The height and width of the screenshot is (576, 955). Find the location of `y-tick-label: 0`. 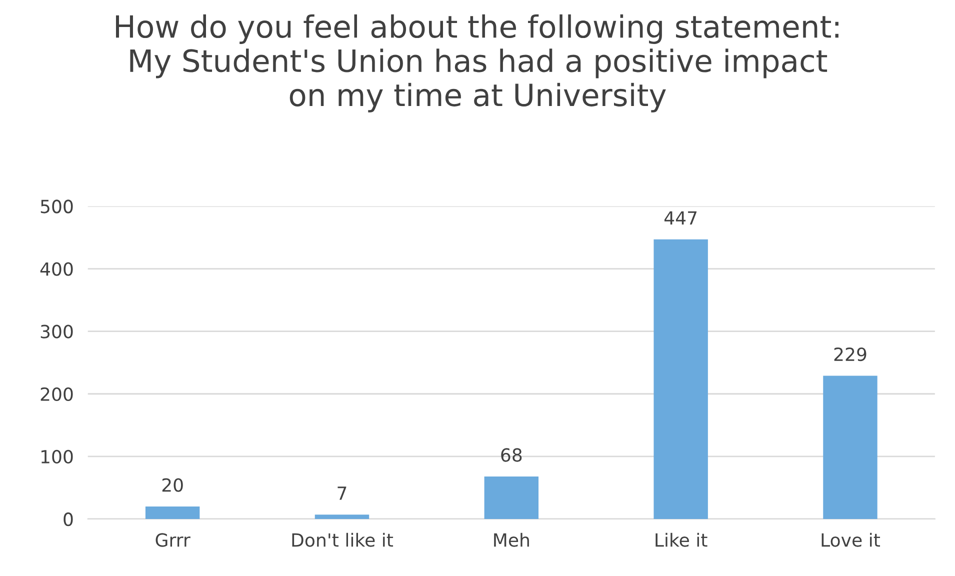

y-tick-label: 0 is located at coordinates (68, 519).